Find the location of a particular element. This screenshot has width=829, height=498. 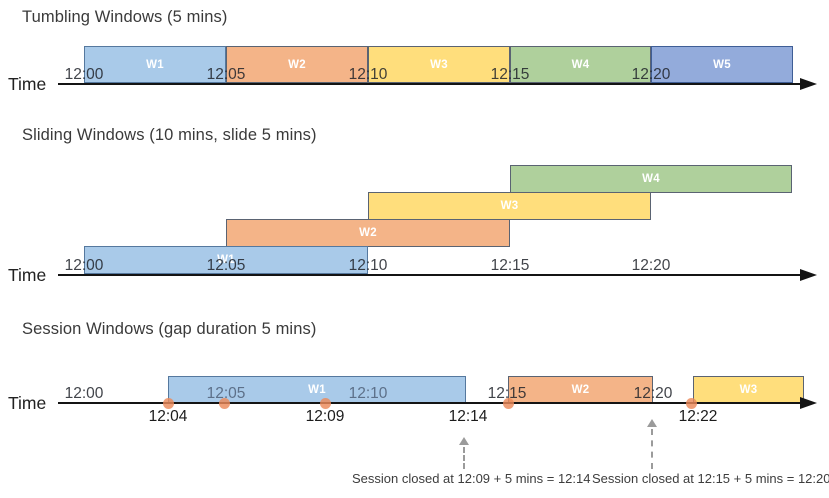

sliding-tick-1205: 12:05 is located at coordinates (226, 265).